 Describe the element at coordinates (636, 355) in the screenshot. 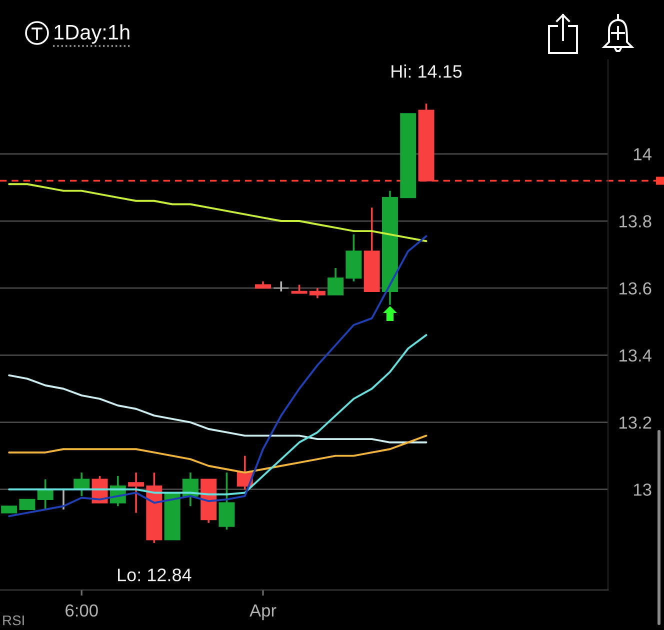

I see `y-tick-label: 13.4` at that location.